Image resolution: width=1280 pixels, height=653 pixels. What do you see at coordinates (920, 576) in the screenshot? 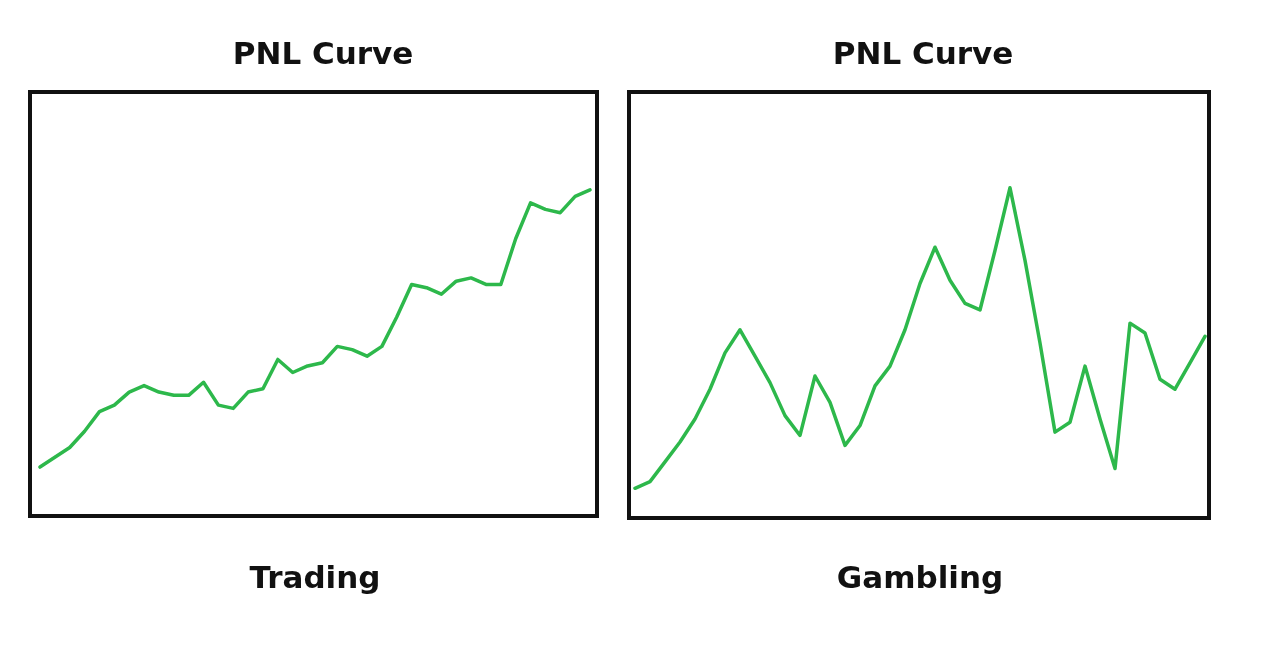
I see `x-axis-title: Gambling` at bounding box center [920, 576].